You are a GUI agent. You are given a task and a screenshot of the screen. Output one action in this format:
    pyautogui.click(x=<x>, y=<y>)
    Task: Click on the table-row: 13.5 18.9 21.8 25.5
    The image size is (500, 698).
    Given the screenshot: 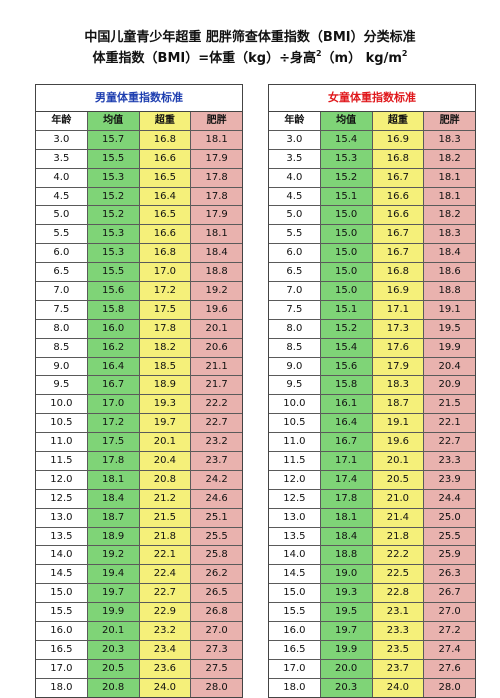 What is the action you would take?
    pyautogui.click(x=139, y=537)
    